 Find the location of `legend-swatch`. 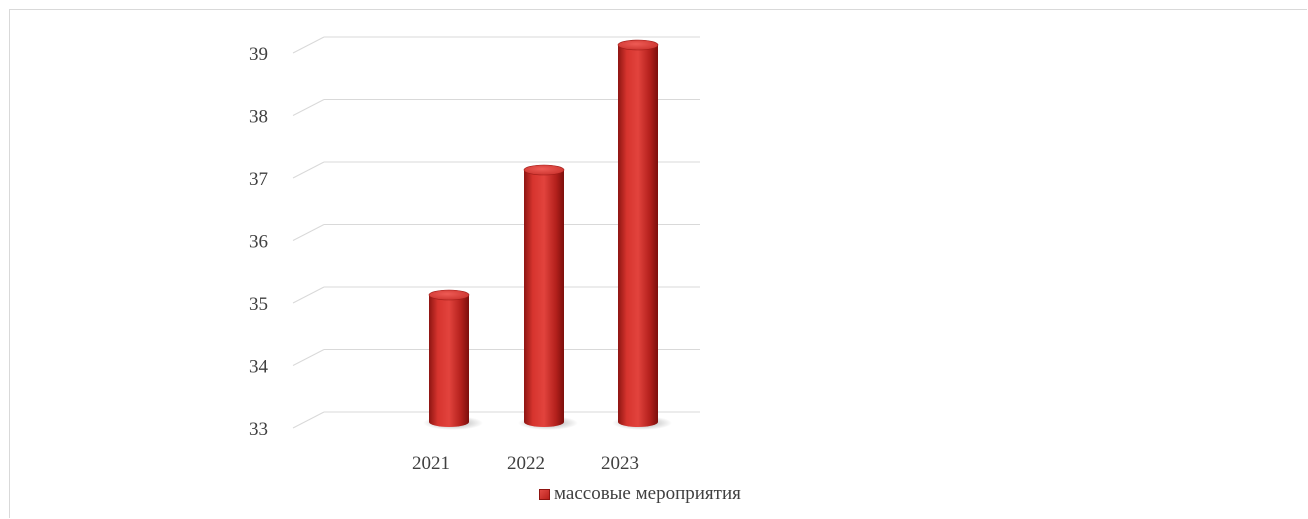

legend-swatch is located at coordinates (544, 494).